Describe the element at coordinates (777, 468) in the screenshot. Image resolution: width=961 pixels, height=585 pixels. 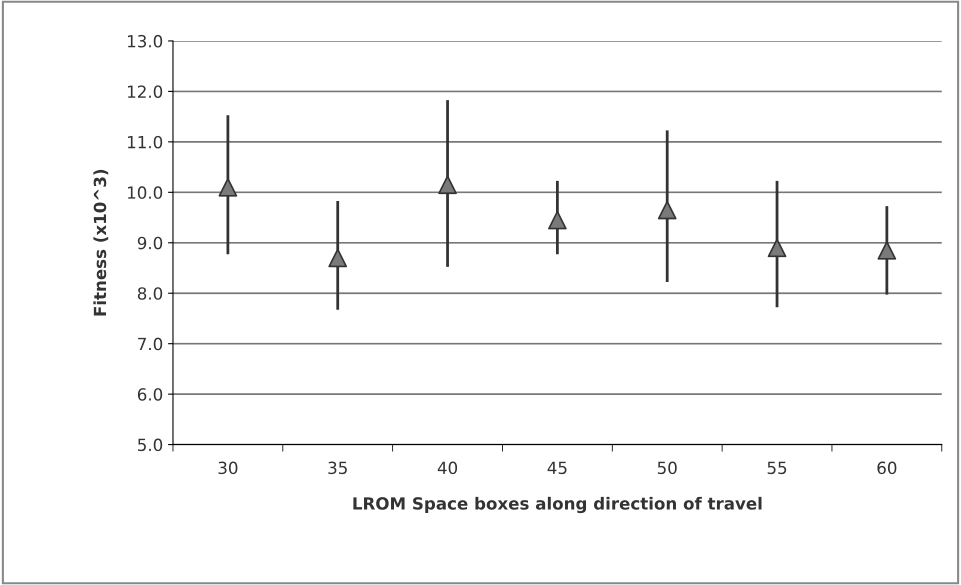
I see `x-tick-label: 55` at that location.